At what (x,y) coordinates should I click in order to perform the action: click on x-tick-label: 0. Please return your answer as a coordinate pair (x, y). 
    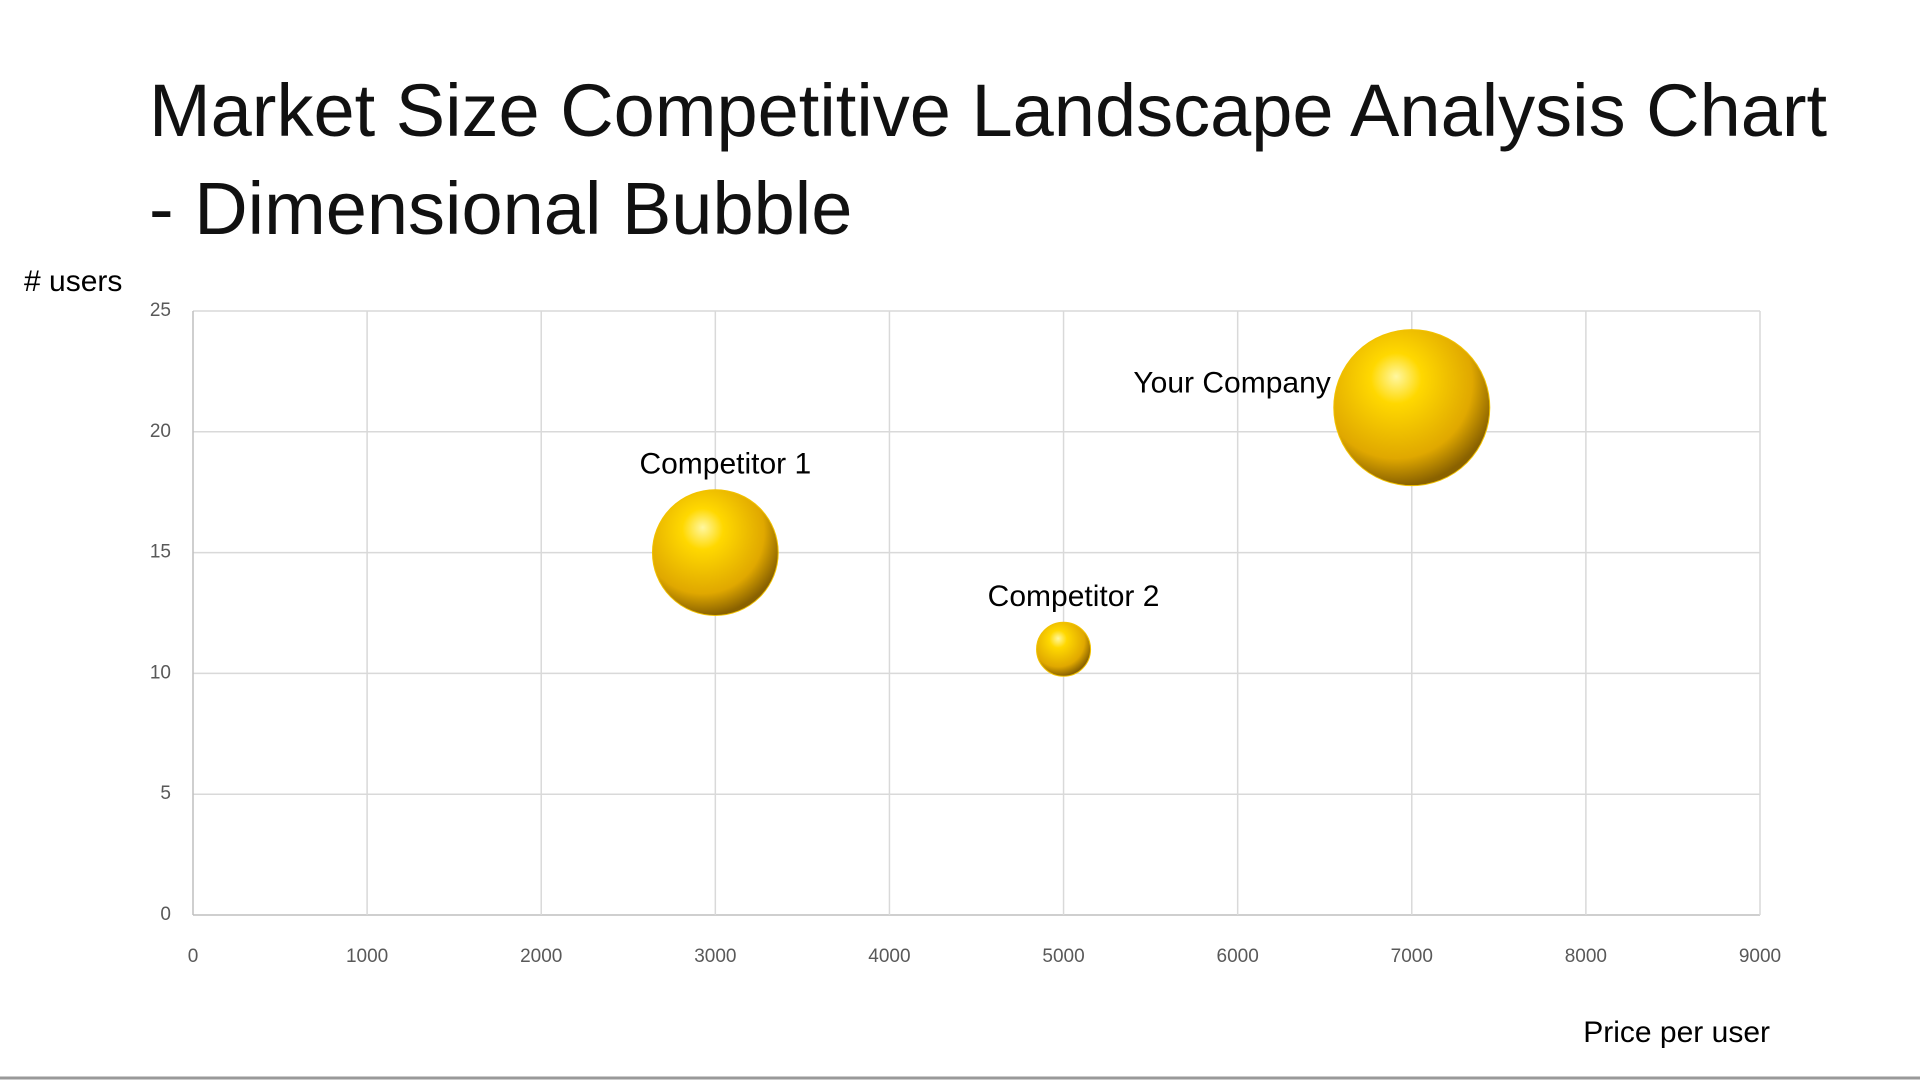
    Looking at the image, I should click on (193, 956).